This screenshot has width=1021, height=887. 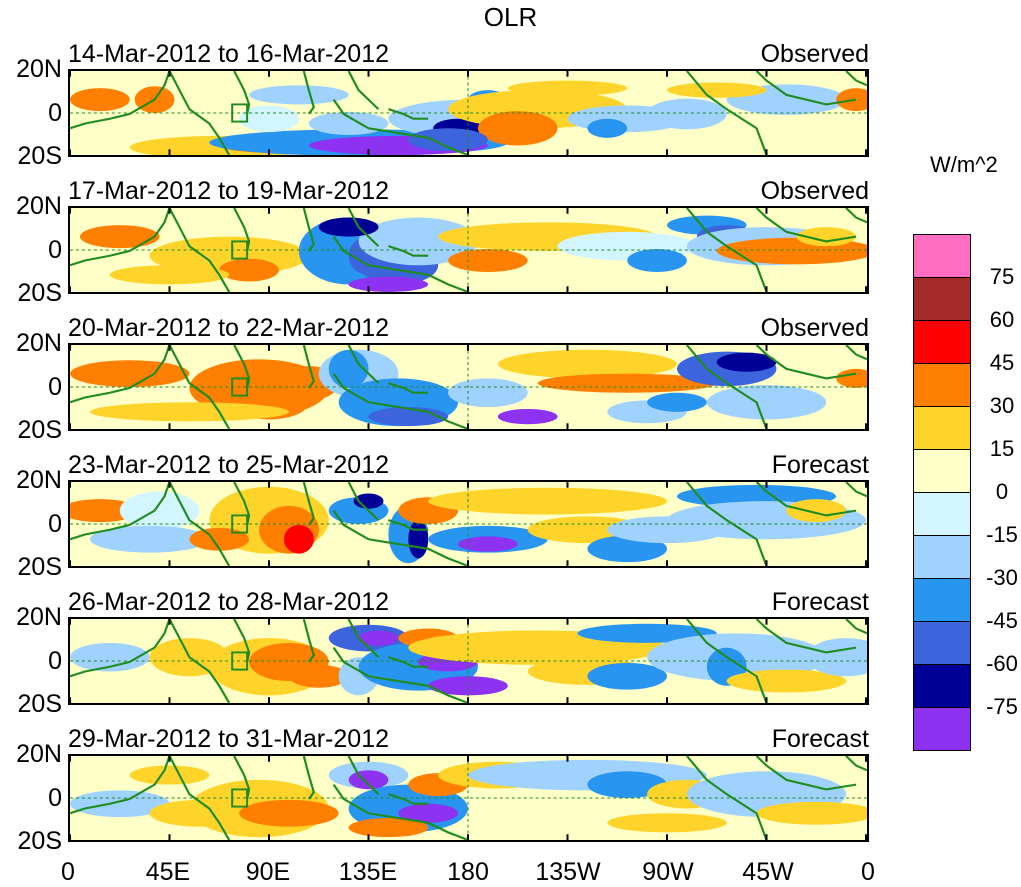 What do you see at coordinates (868, 872) in the screenshot?
I see `longitude-label: 0` at bounding box center [868, 872].